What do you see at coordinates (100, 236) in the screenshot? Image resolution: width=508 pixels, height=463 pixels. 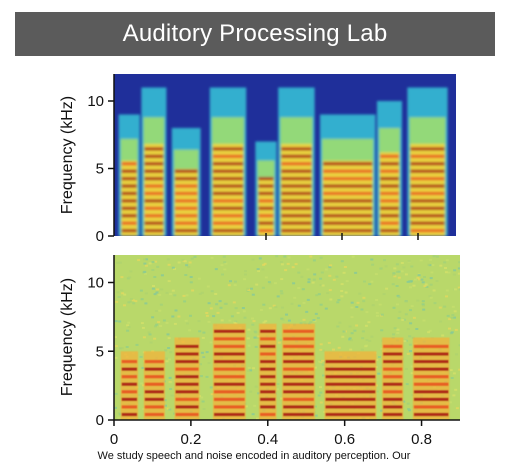 I see `top-ytick-label: 0` at bounding box center [100, 236].